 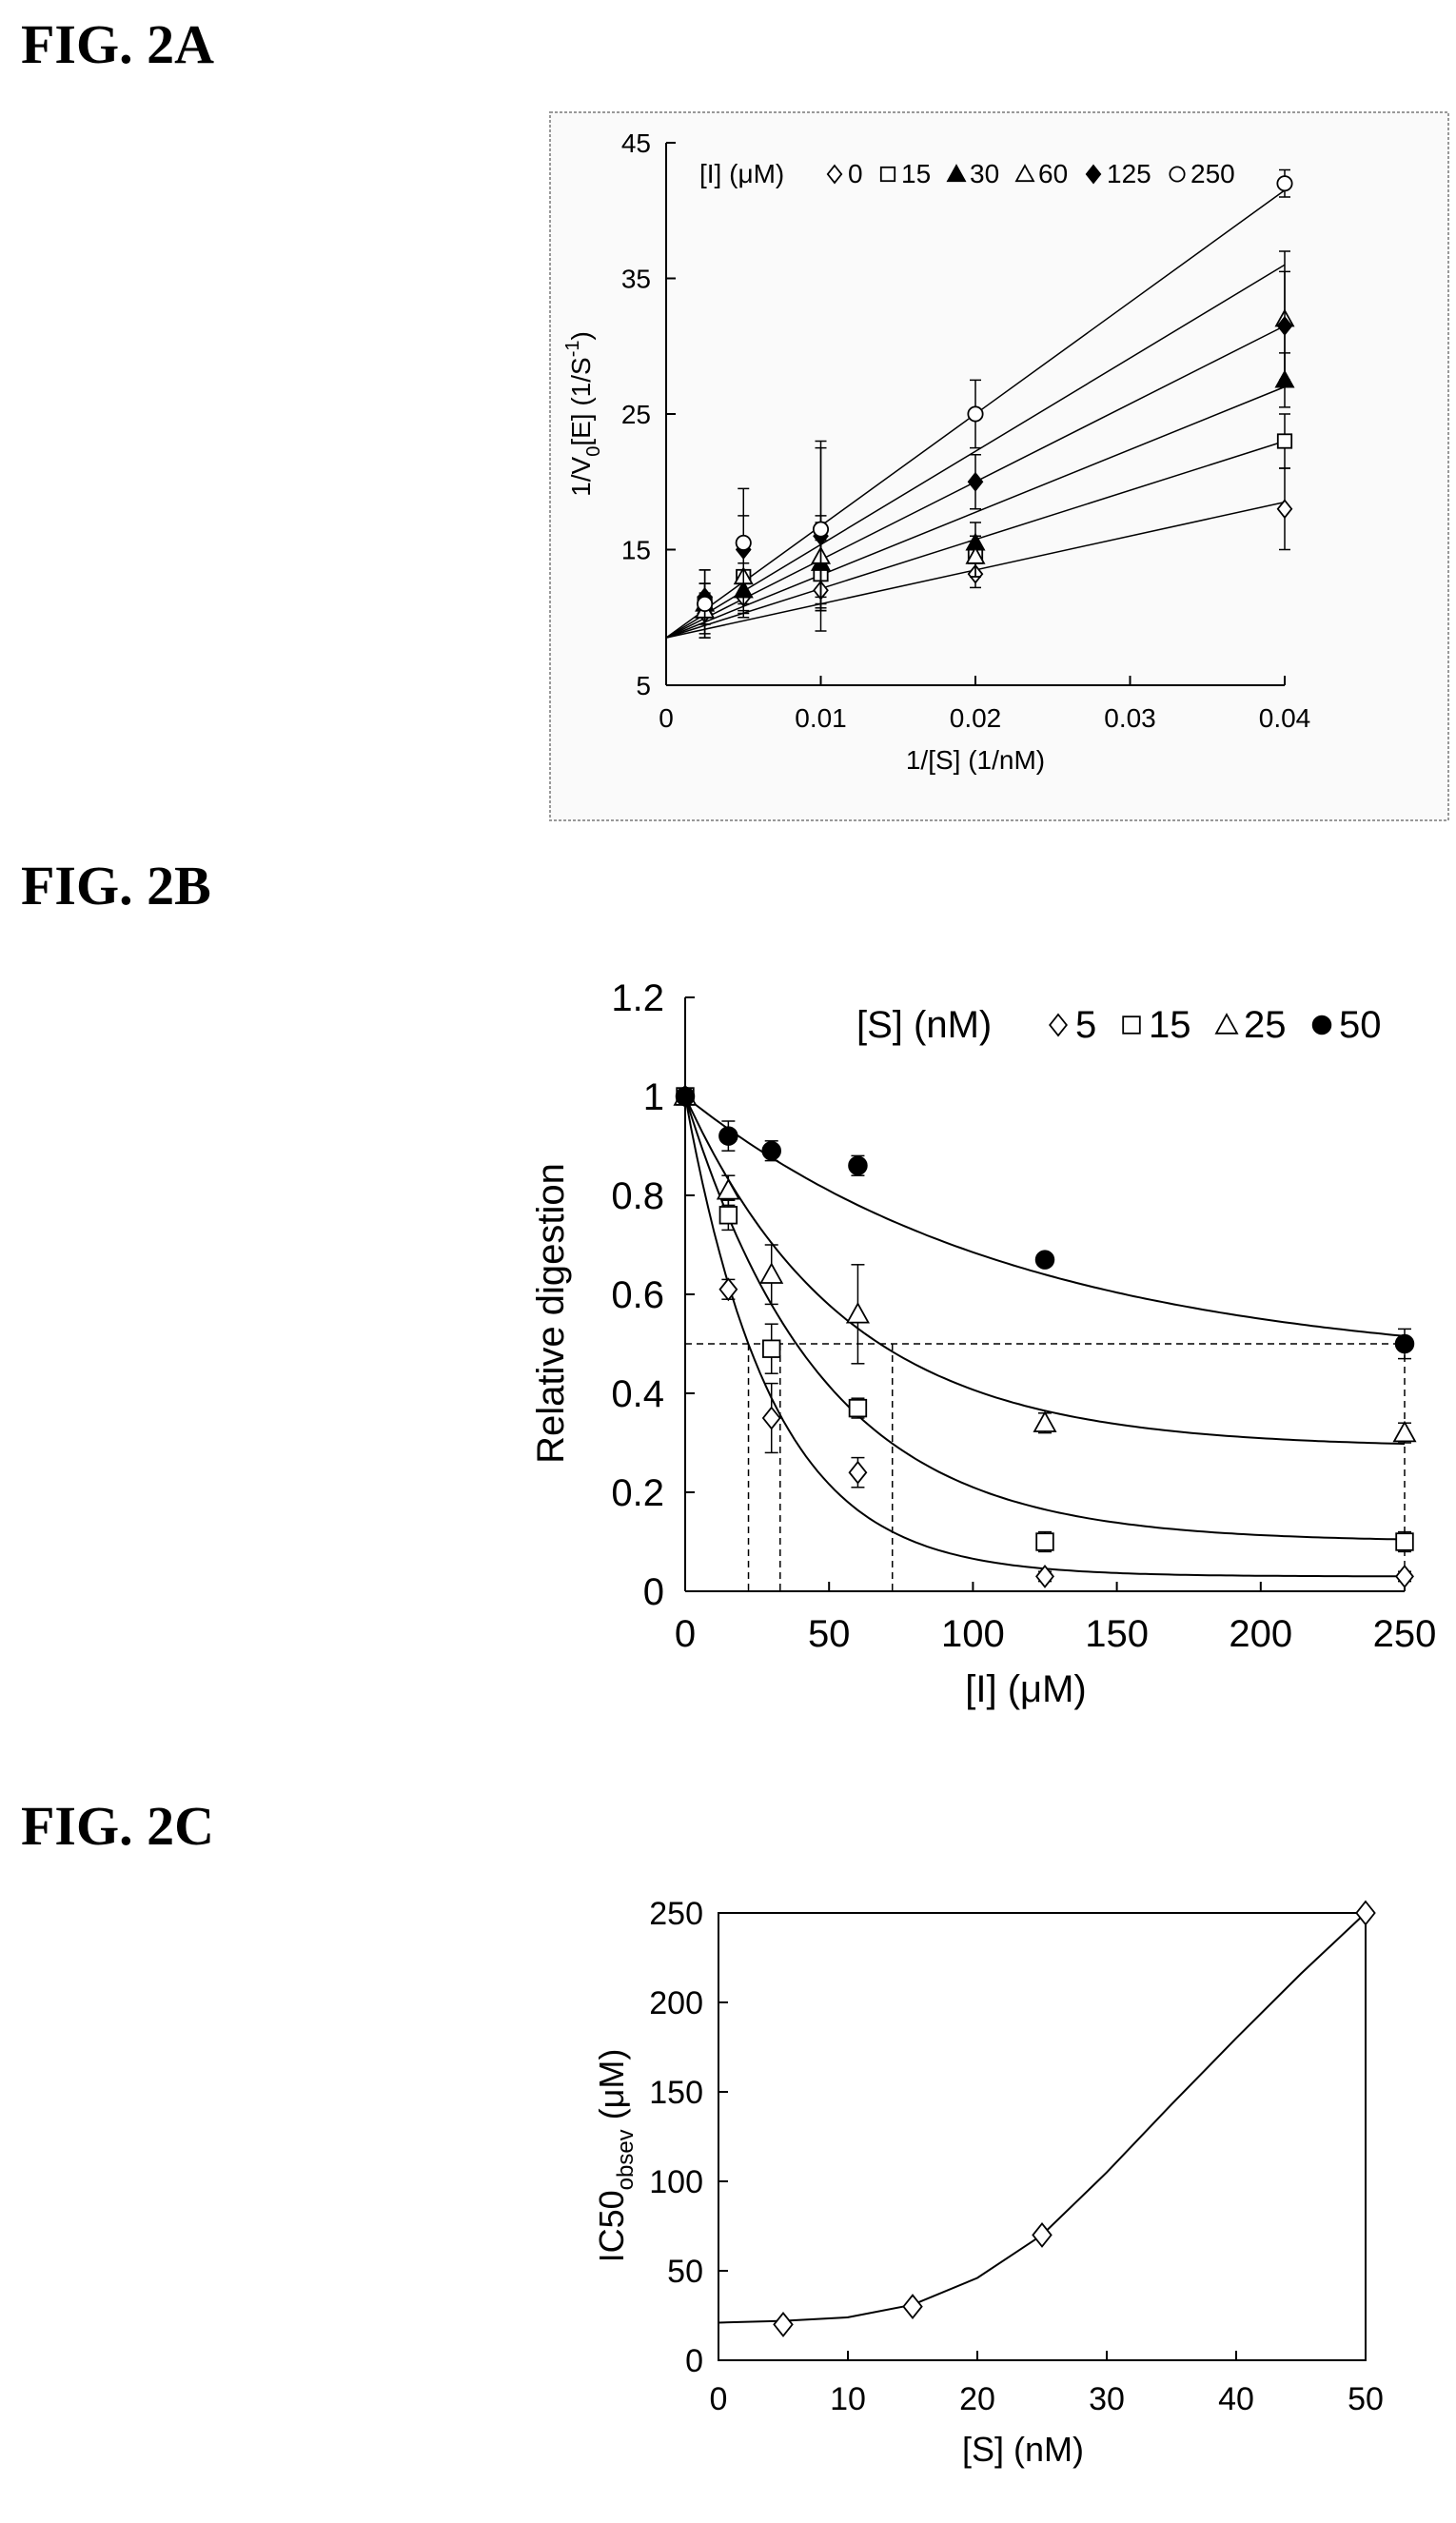 I want to click on chart-2c-frame, so click(x=1042, y=2136).